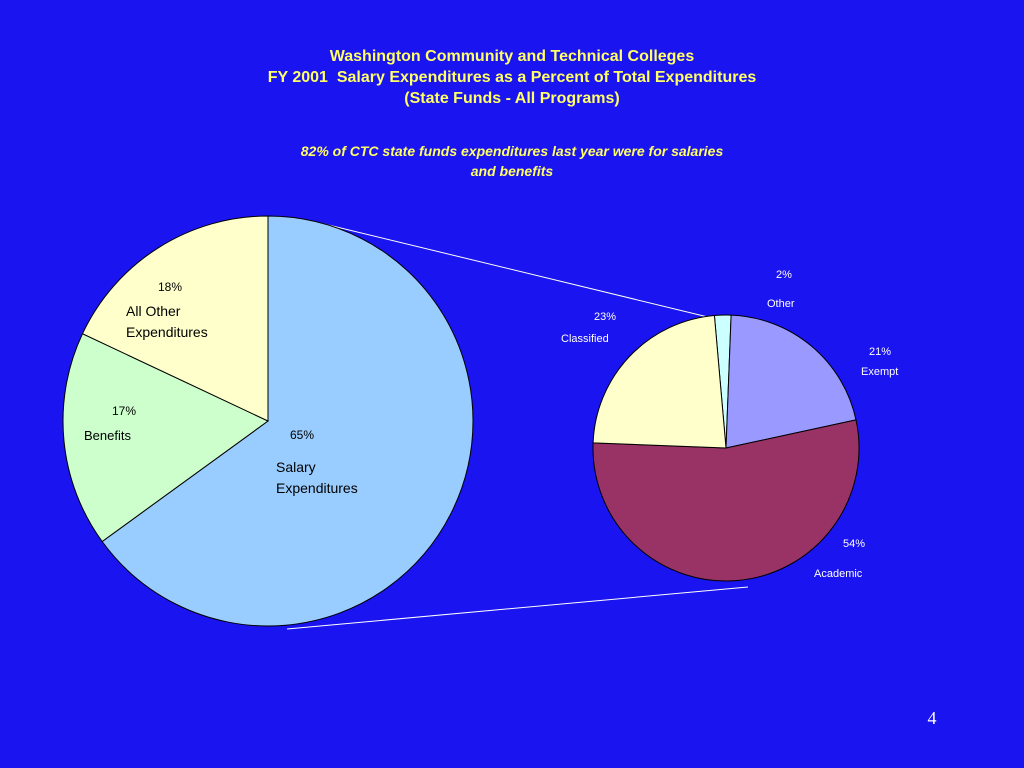 The height and width of the screenshot is (768, 1024). I want to click on pie-slice-all-other-expenditures, so click(175, 318).